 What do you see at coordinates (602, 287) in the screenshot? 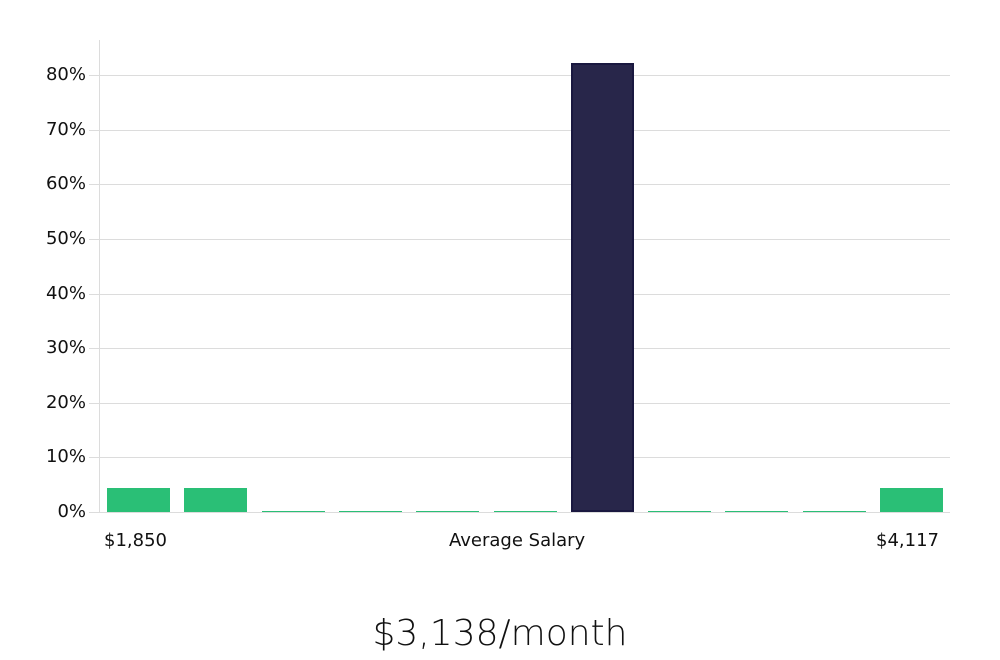
I see `bar-average-salary` at bounding box center [602, 287].